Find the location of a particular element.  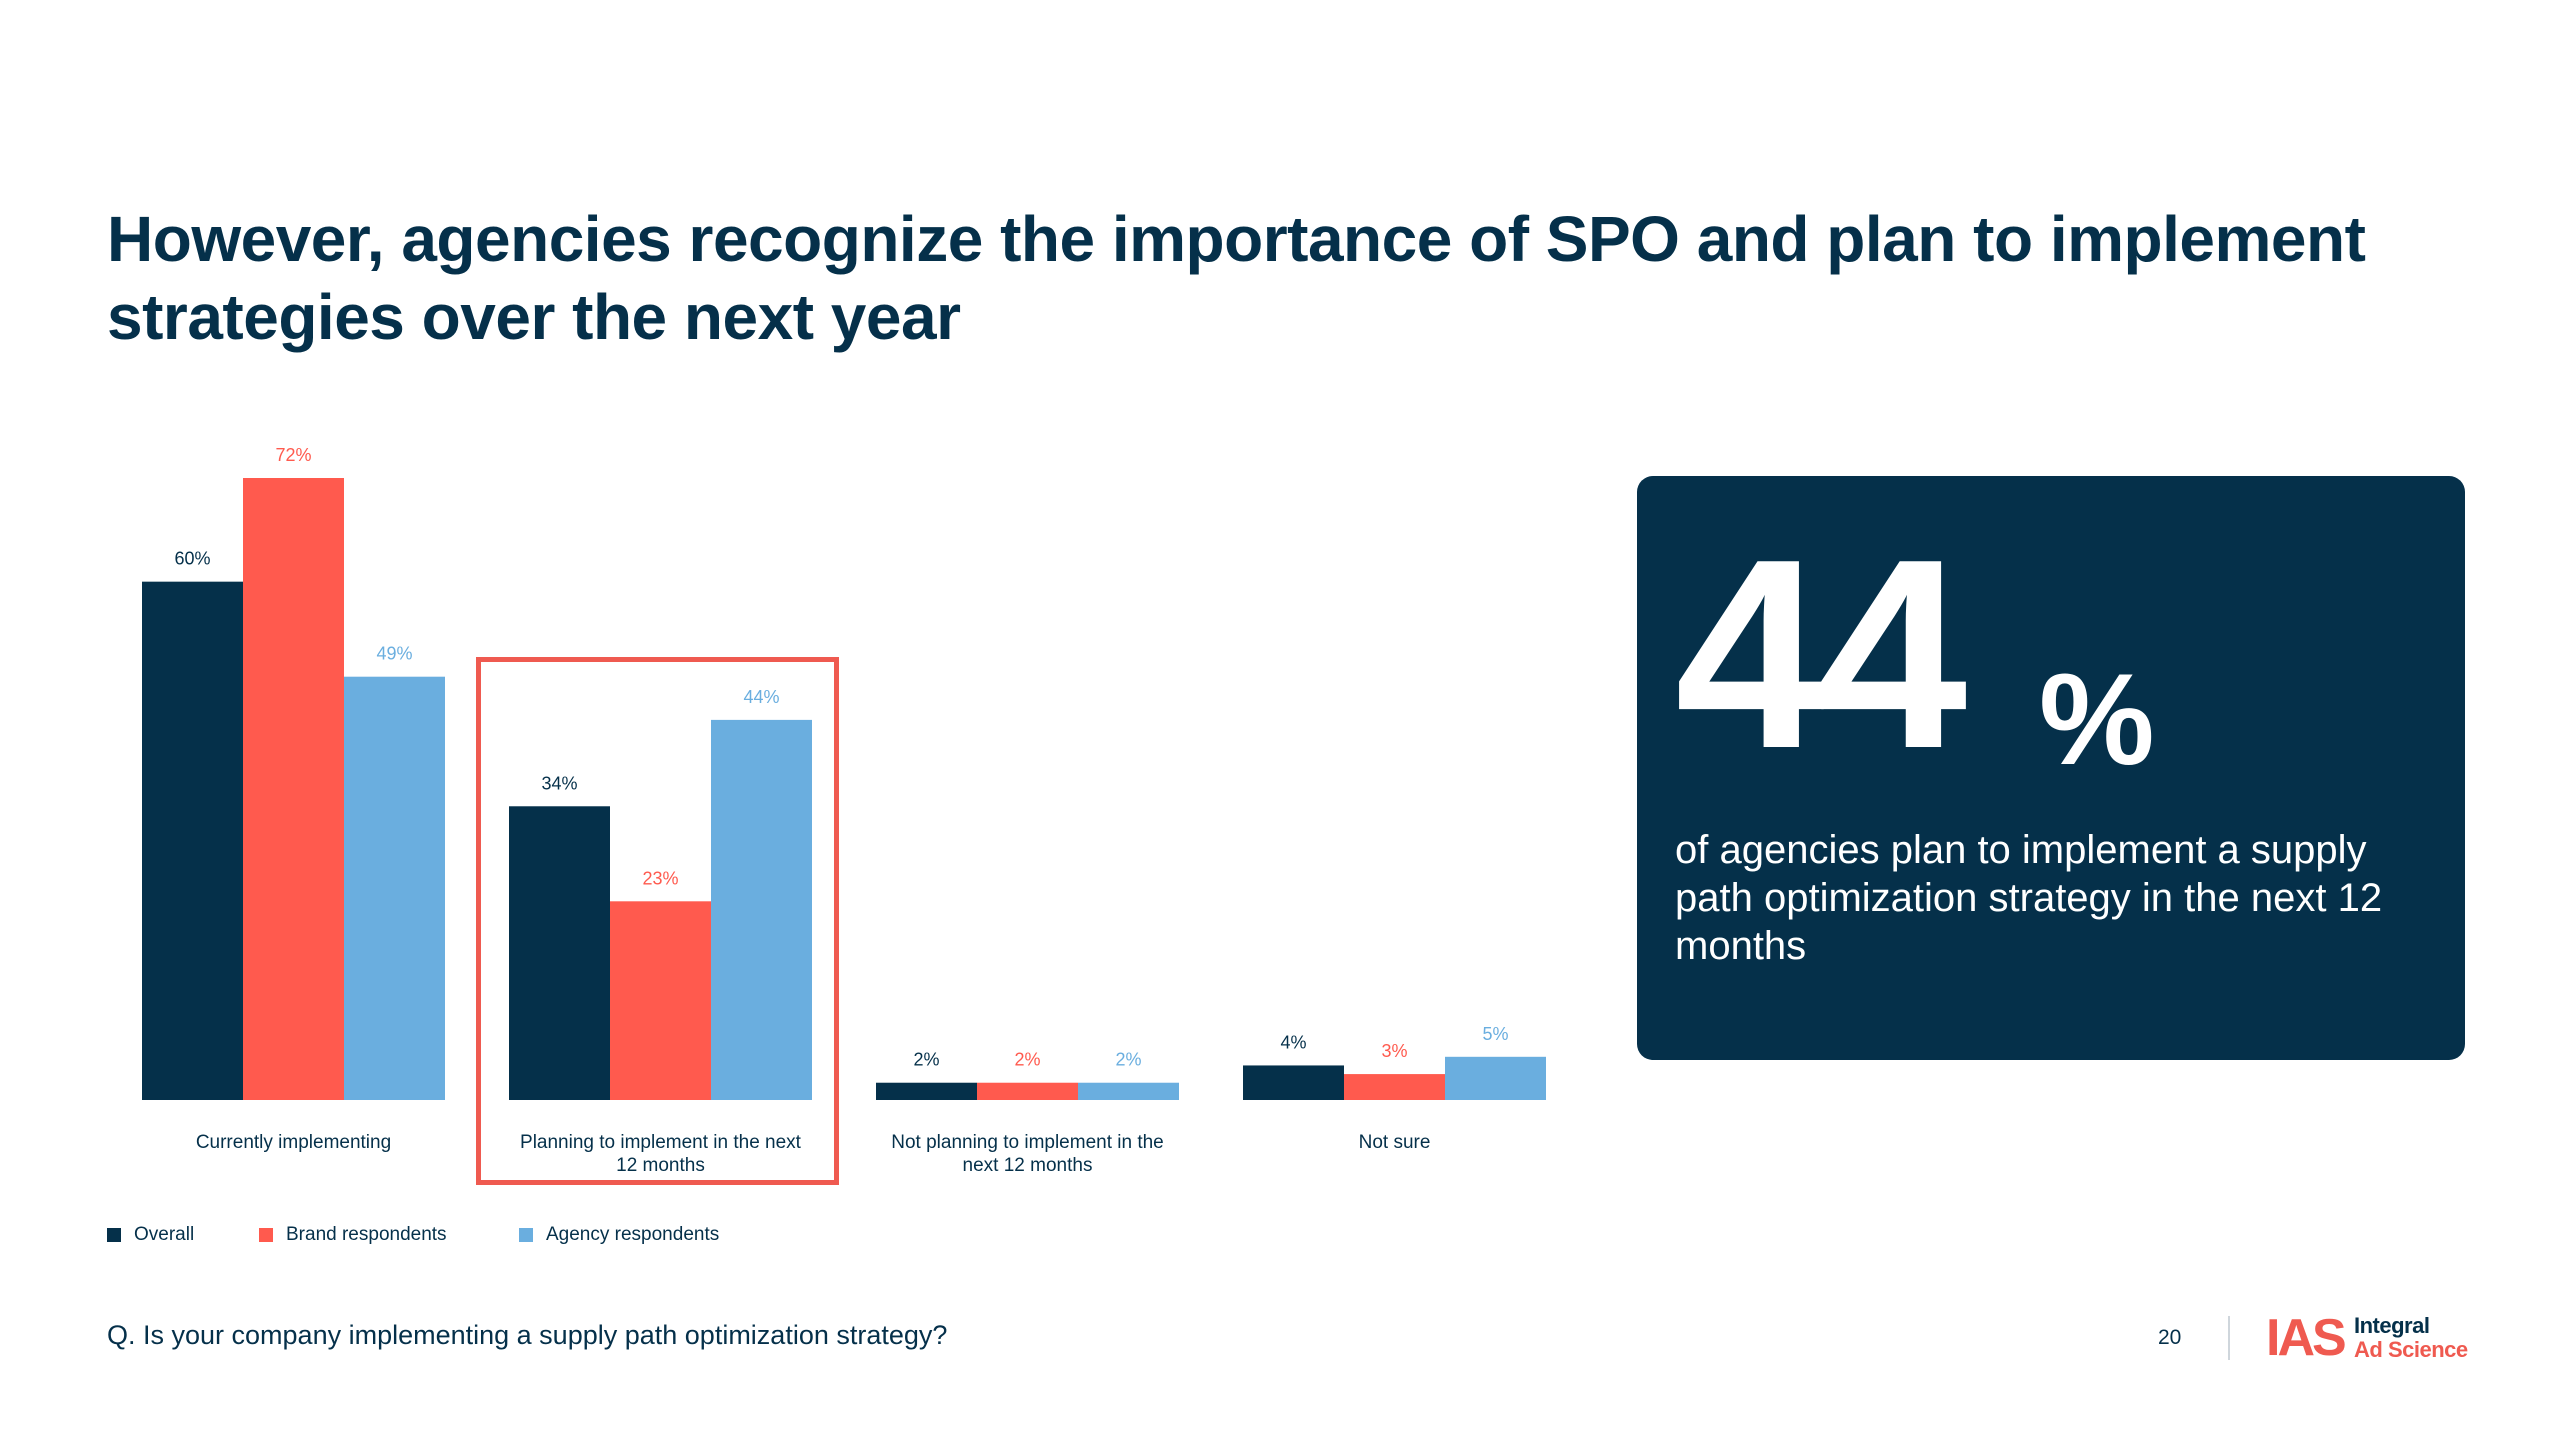

logo-line1: Integral is located at coordinates (2392, 1325).